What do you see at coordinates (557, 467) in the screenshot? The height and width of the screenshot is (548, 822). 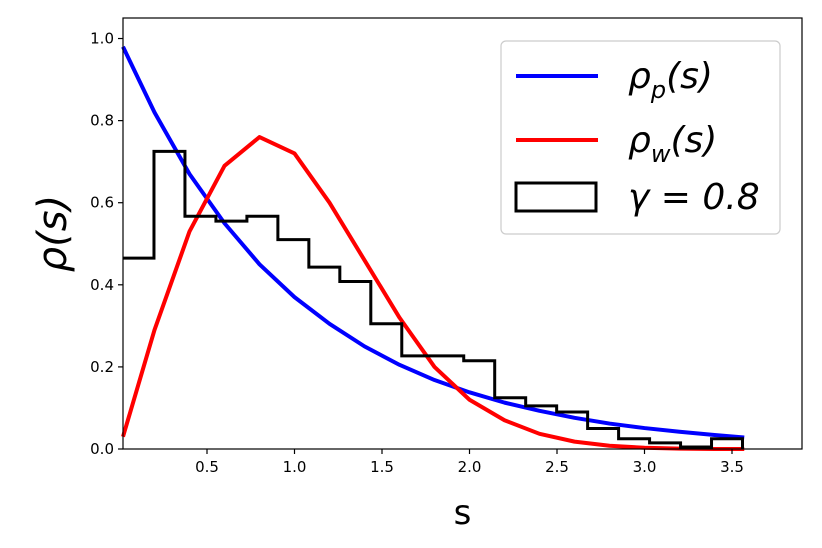 I see `x-tick-label: 2.5` at bounding box center [557, 467].